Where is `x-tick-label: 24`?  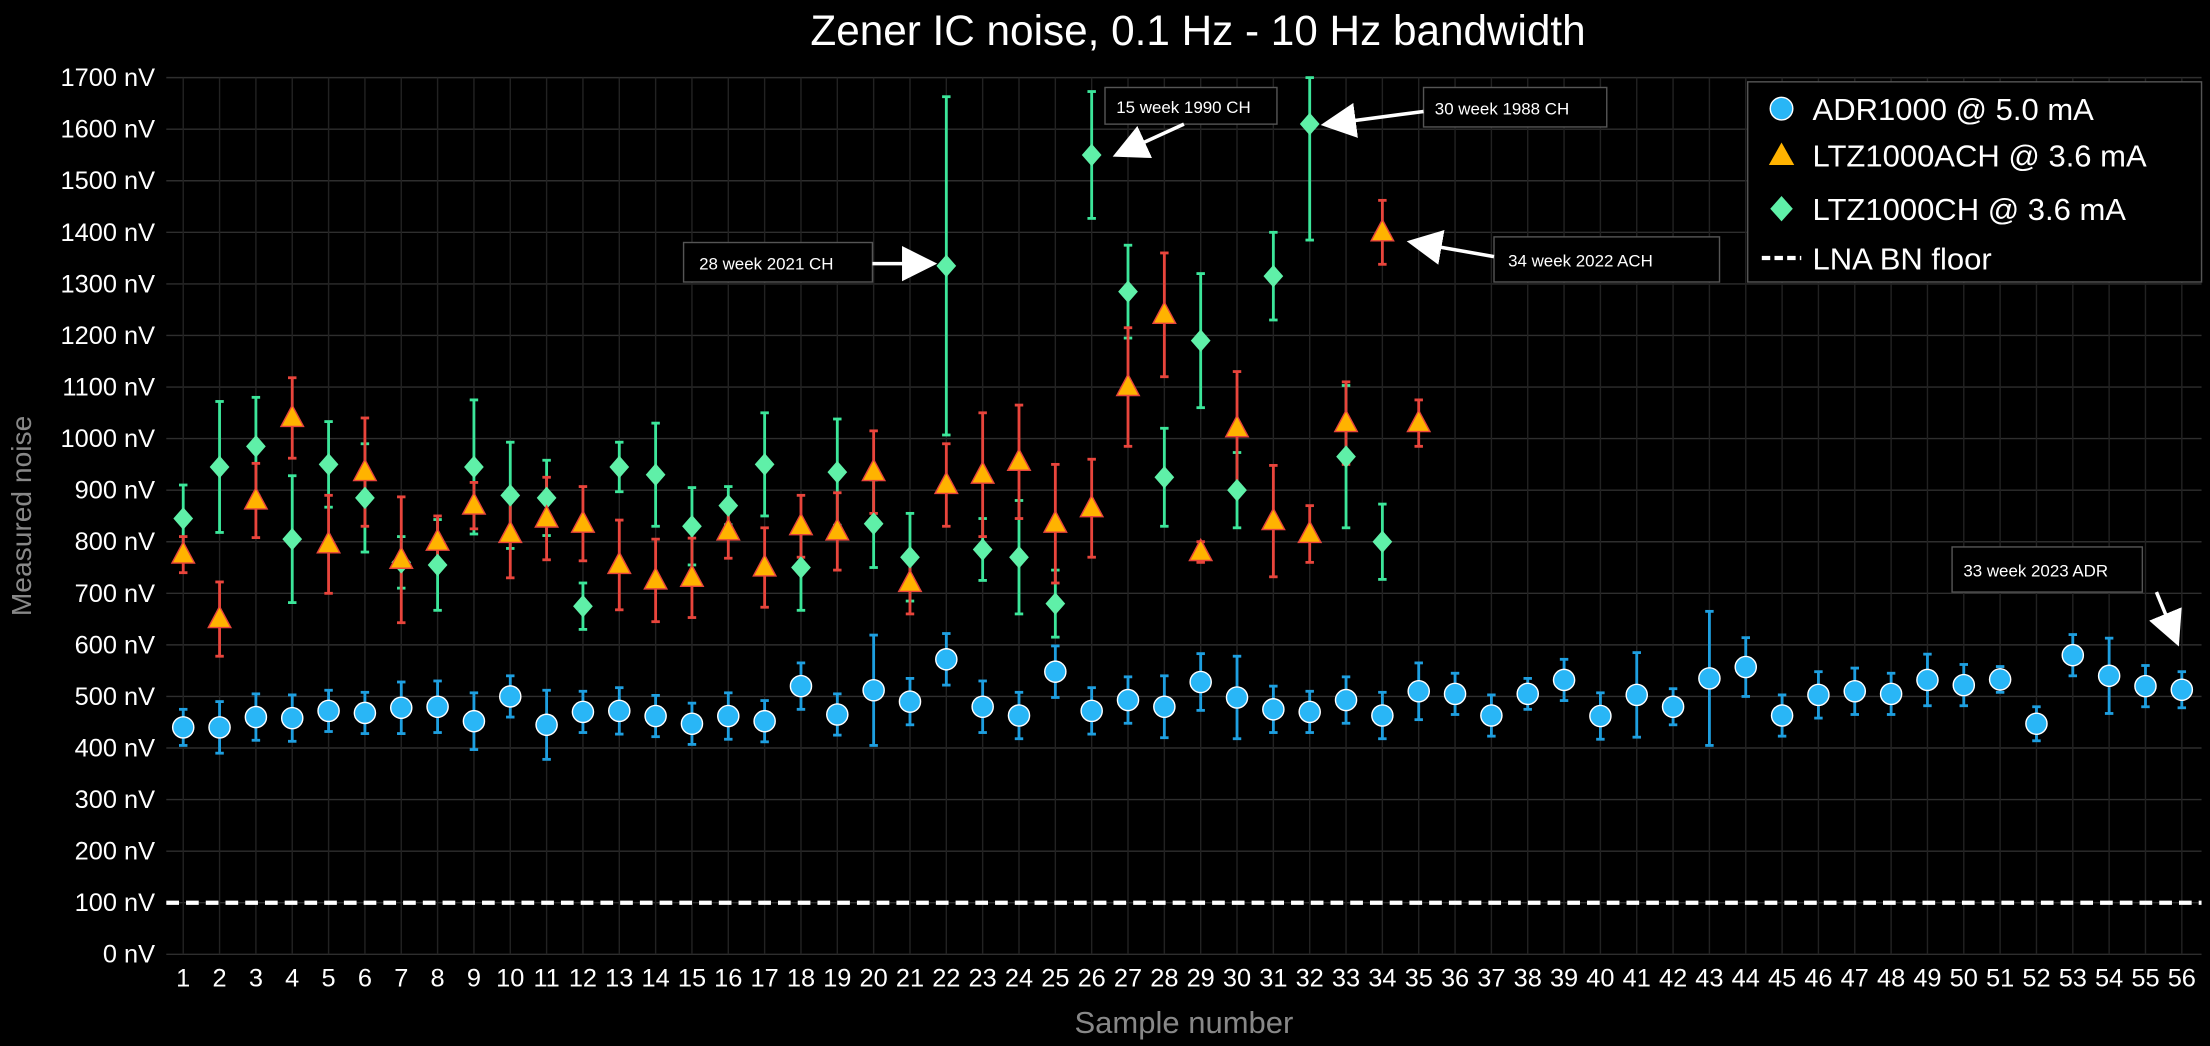 x-tick-label: 24 is located at coordinates (1019, 979).